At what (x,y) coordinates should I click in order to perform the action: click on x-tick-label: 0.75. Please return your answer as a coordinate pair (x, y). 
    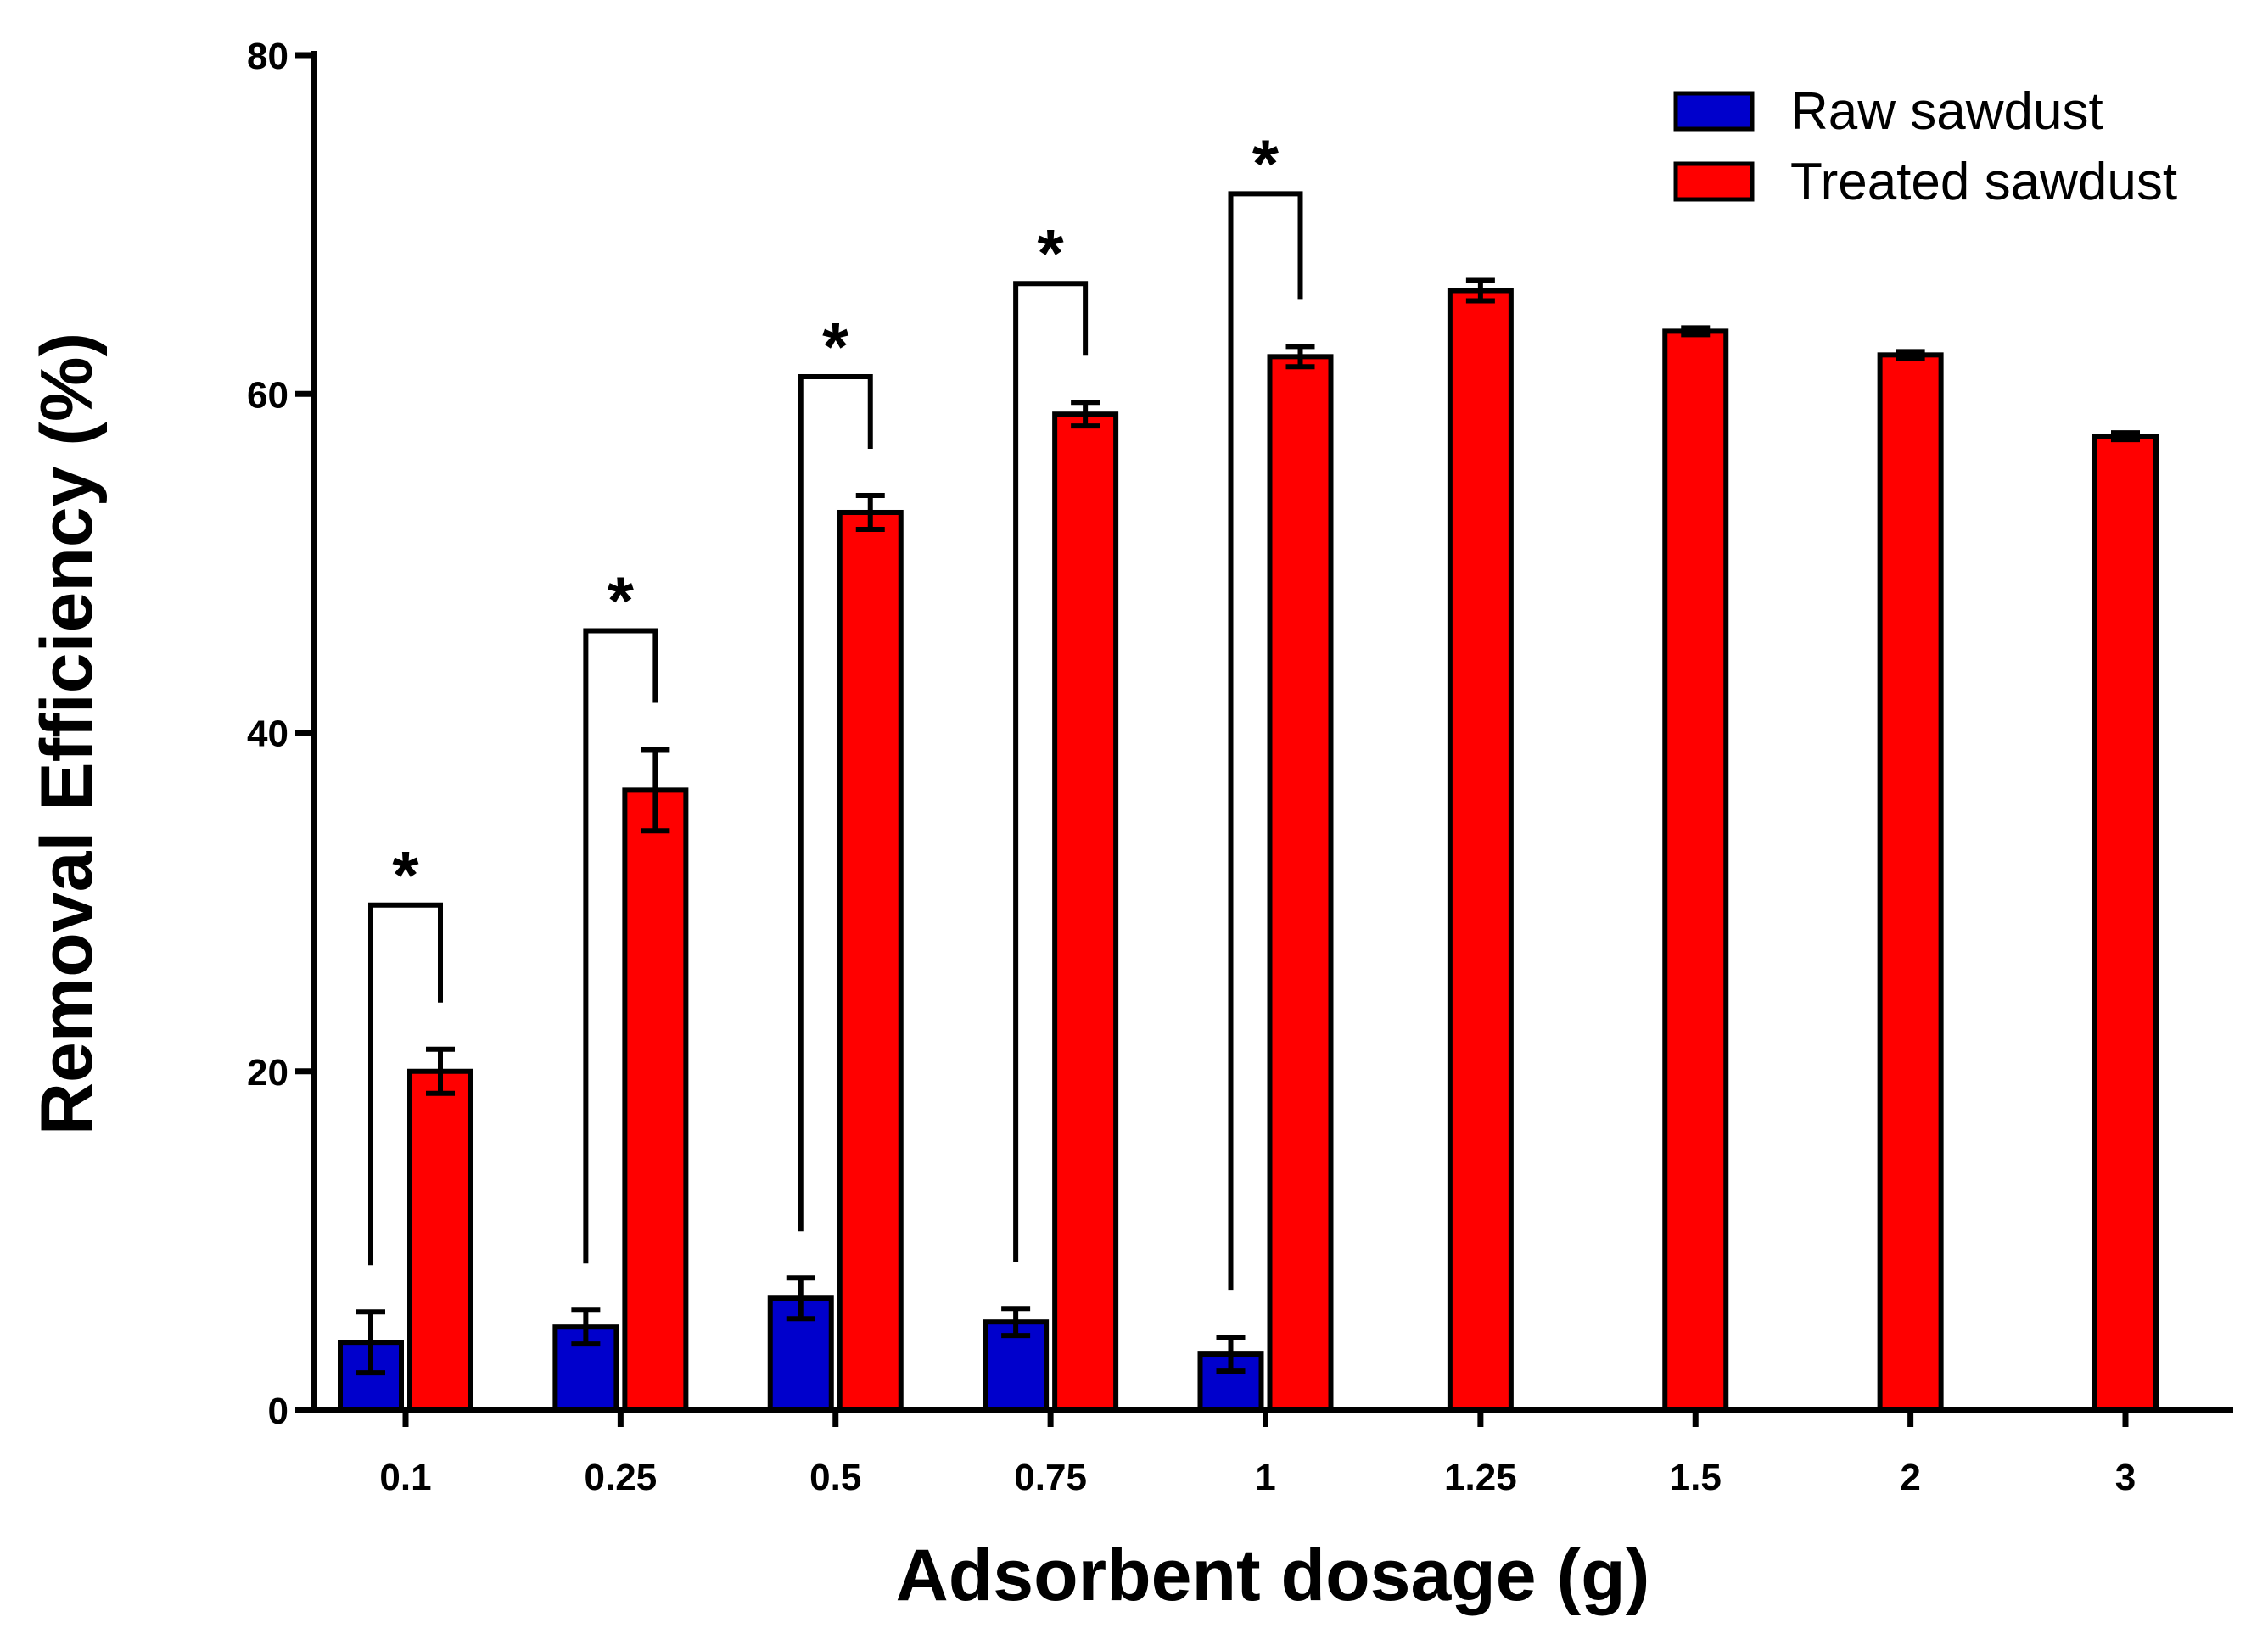
    Looking at the image, I should click on (1050, 1477).